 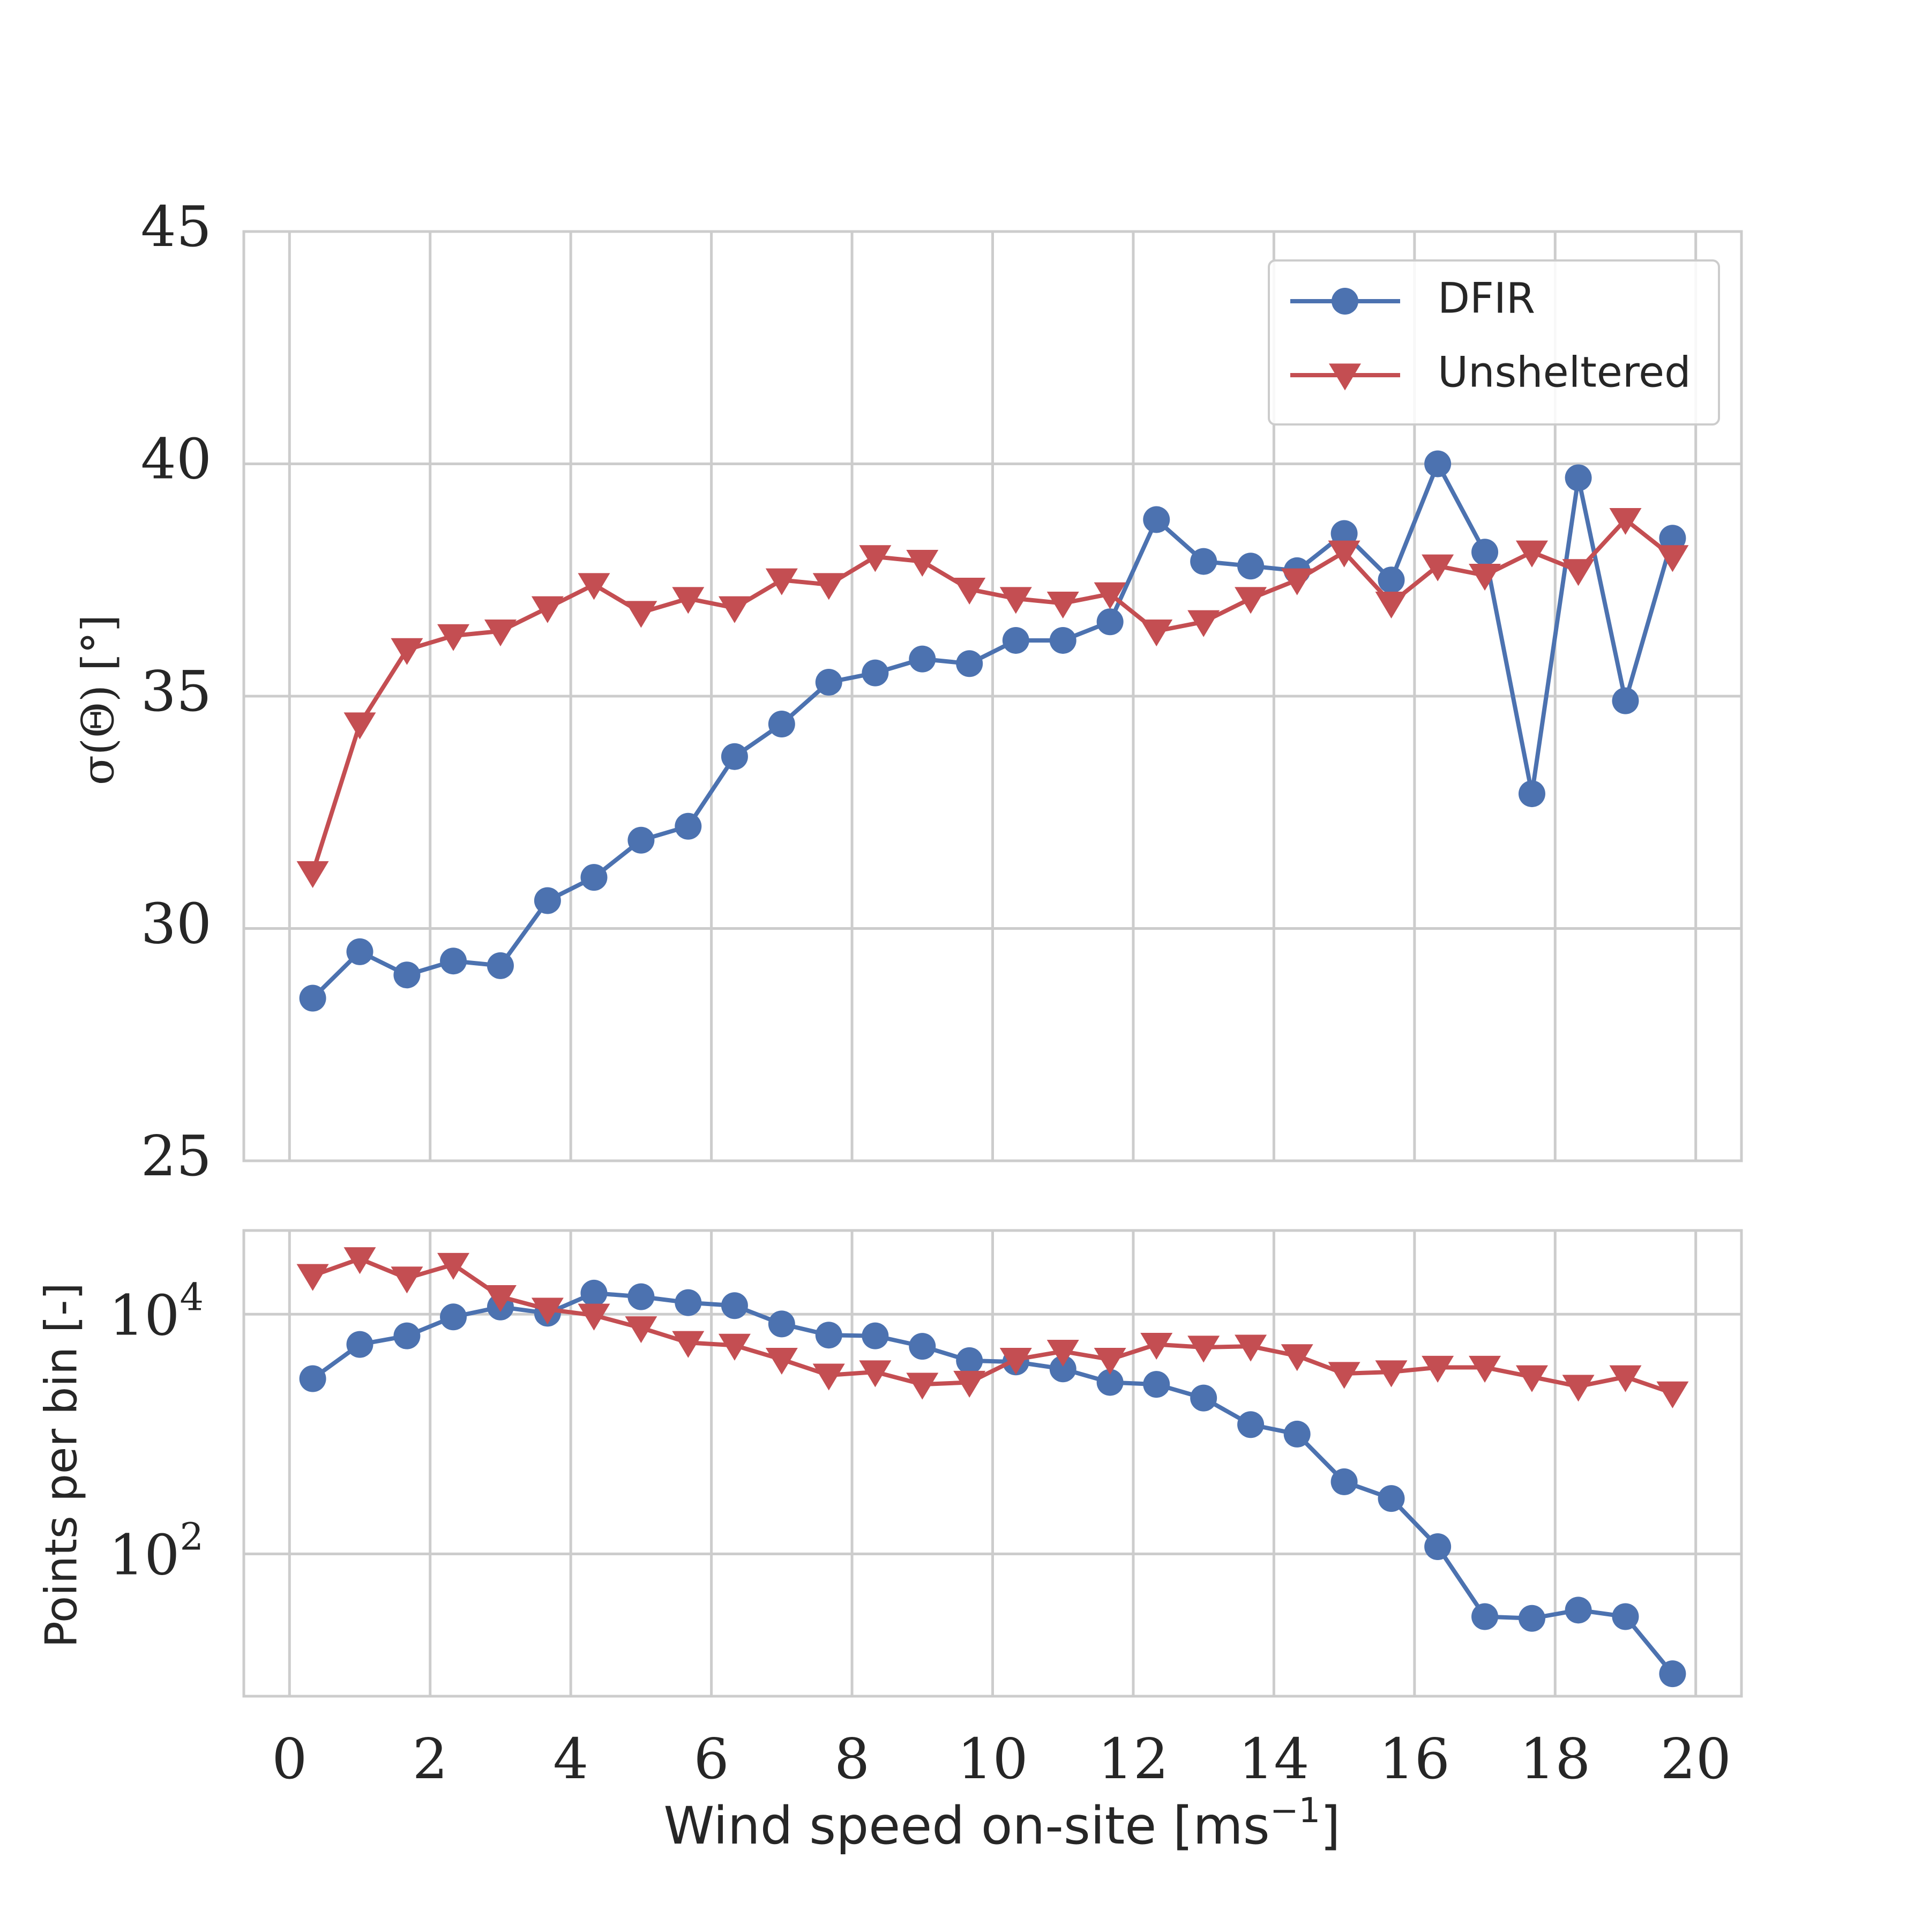 What do you see at coordinates (570, 1759) in the screenshot?
I see `x-tick-label: 4` at bounding box center [570, 1759].